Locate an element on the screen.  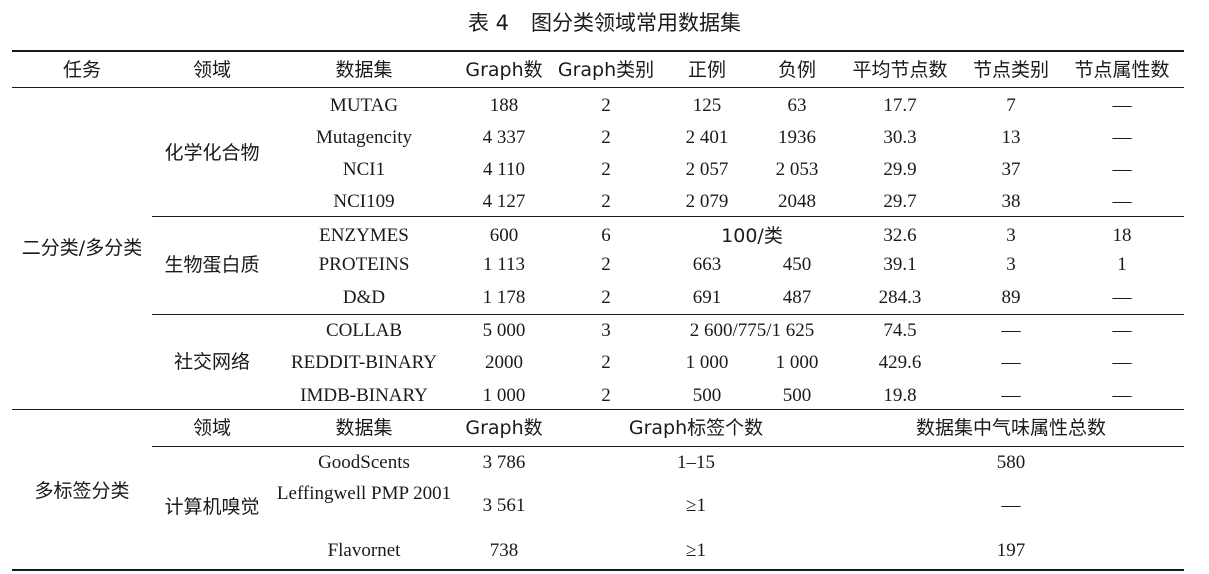
node-classes: 37 is located at coordinates (1011, 169).